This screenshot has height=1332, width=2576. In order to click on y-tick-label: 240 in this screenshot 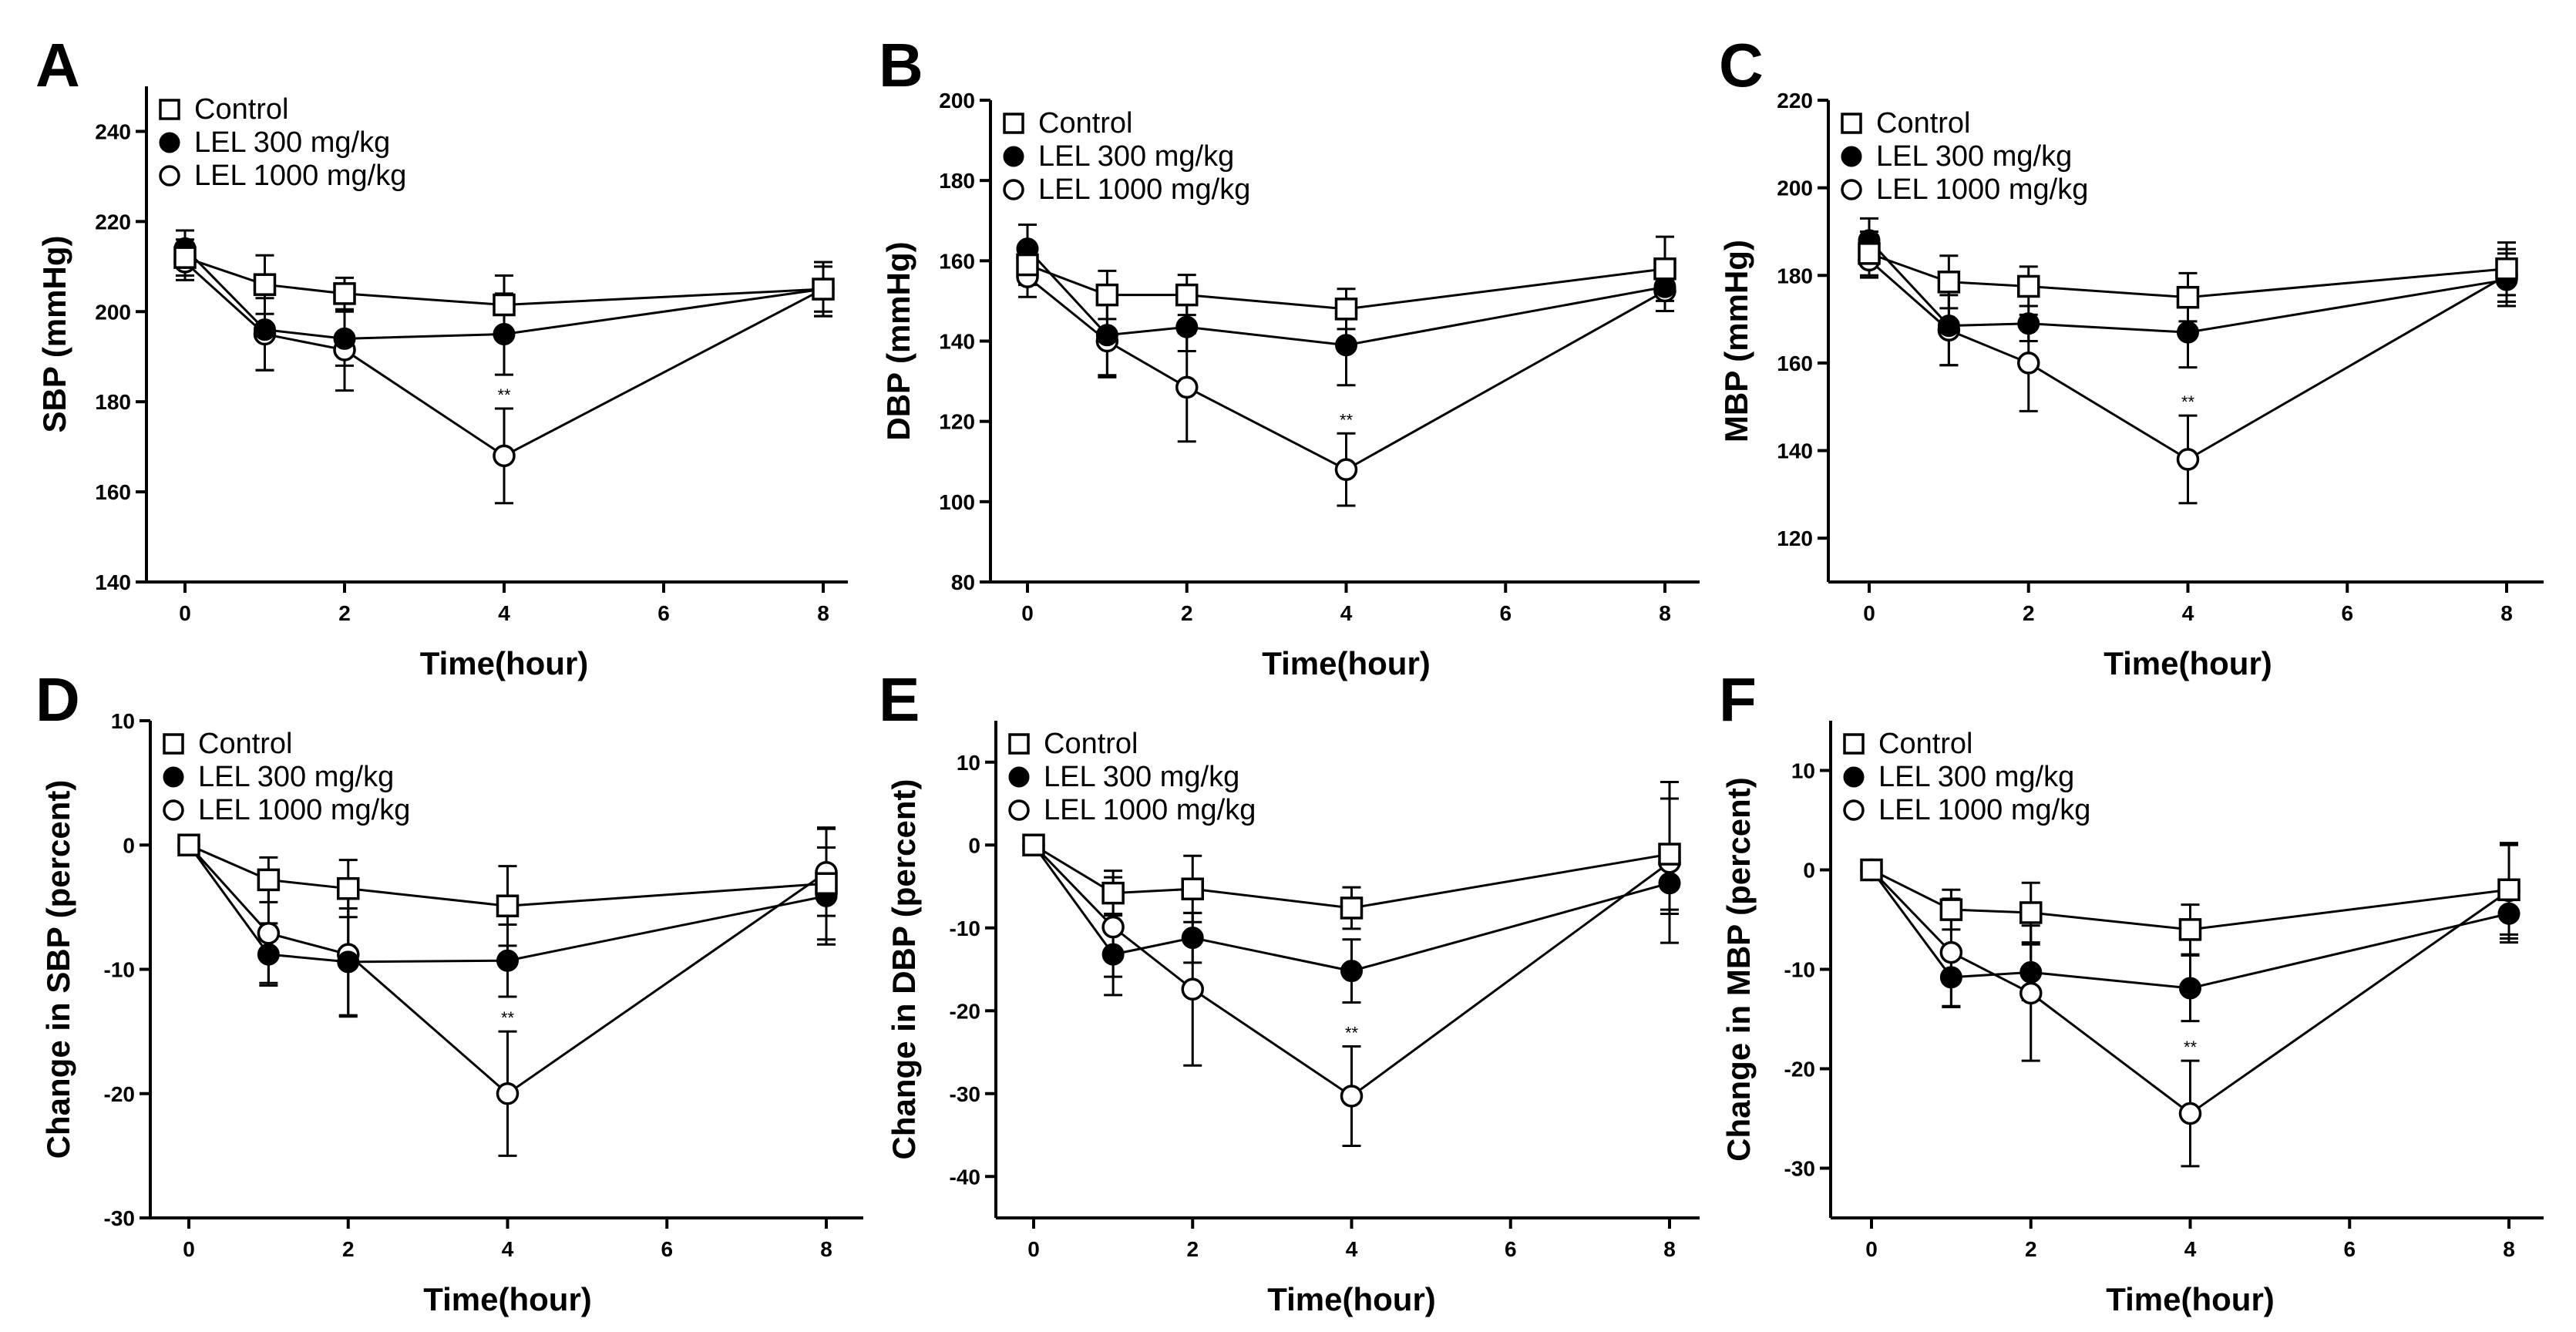, I will do `click(113, 131)`.